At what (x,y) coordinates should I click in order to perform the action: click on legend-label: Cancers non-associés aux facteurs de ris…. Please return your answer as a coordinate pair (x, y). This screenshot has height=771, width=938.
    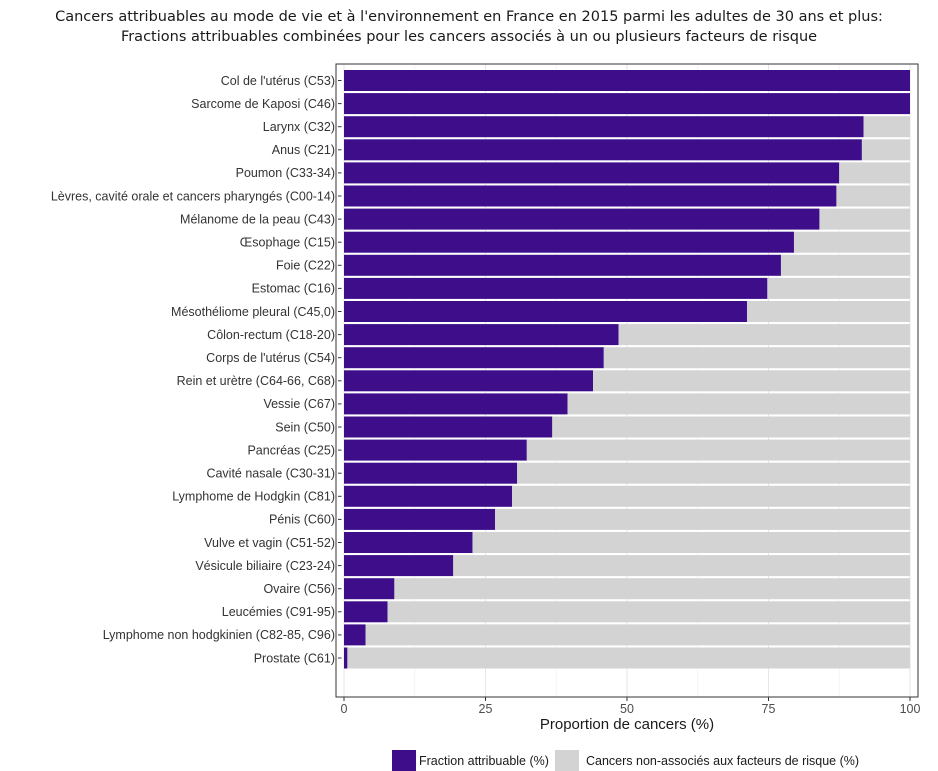
    Looking at the image, I should click on (722, 761).